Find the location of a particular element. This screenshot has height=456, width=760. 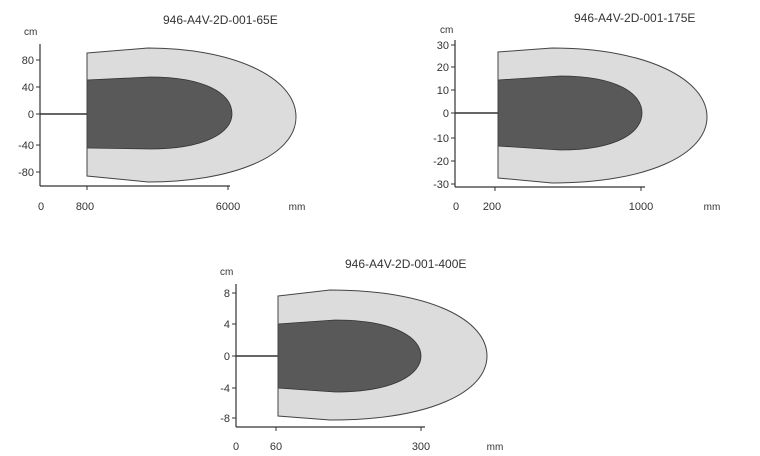

y-tick-label: -8 is located at coordinates (225, 419).